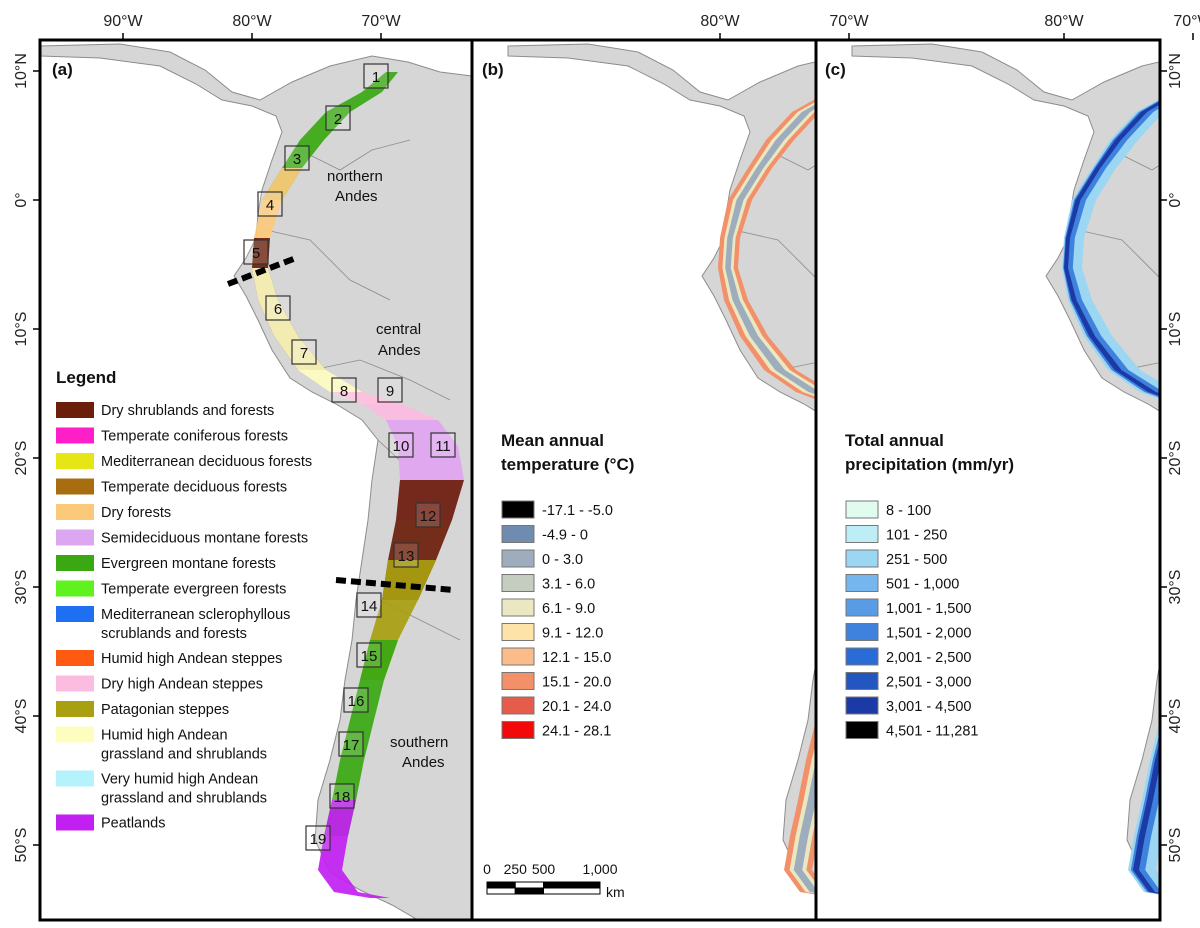 This screenshot has height=928, width=1200. What do you see at coordinates (344, 391) in the screenshot?
I see `ecoregion-box-label: 8` at bounding box center [344, 391].